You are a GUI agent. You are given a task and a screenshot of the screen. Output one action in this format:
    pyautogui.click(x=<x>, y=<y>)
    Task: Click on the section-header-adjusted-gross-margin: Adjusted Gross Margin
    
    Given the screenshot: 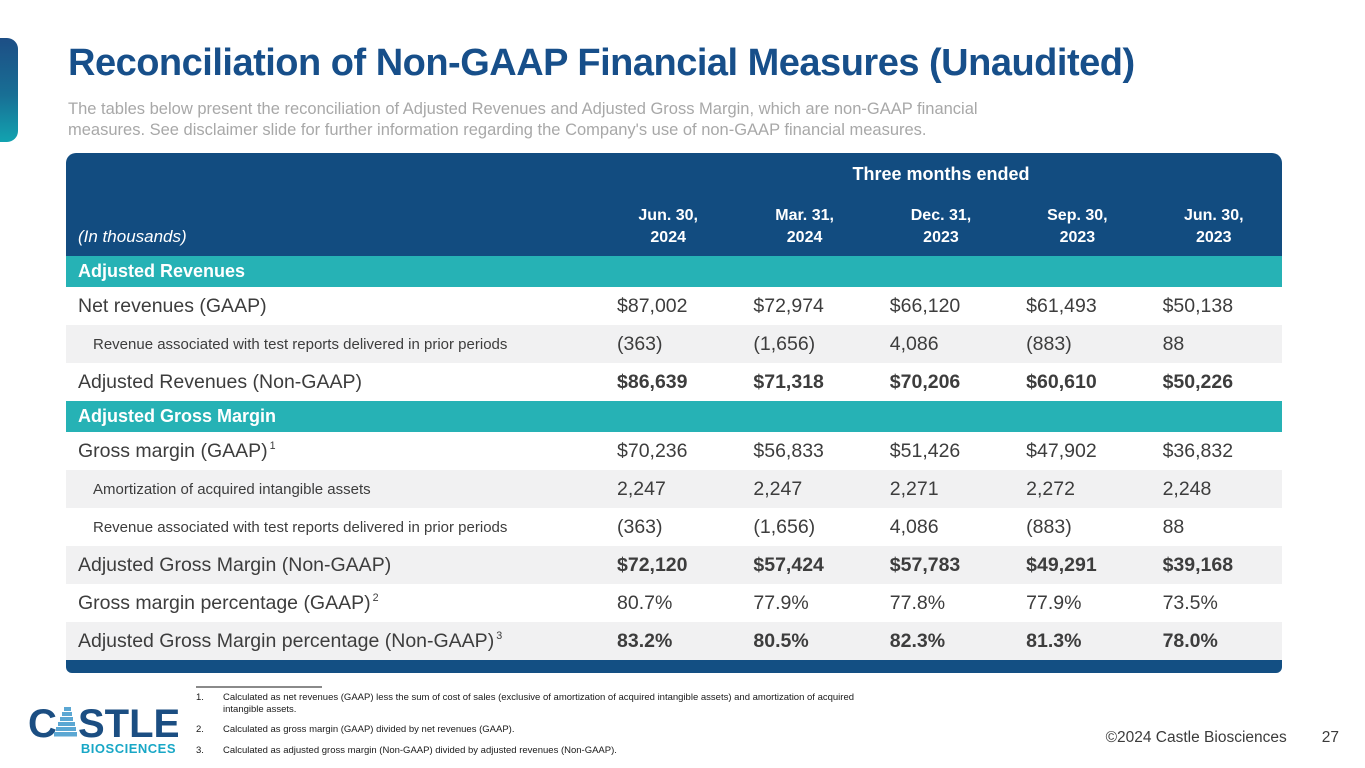 What is the action you would take?
    pyautogui.click(x=674, y=416)
    